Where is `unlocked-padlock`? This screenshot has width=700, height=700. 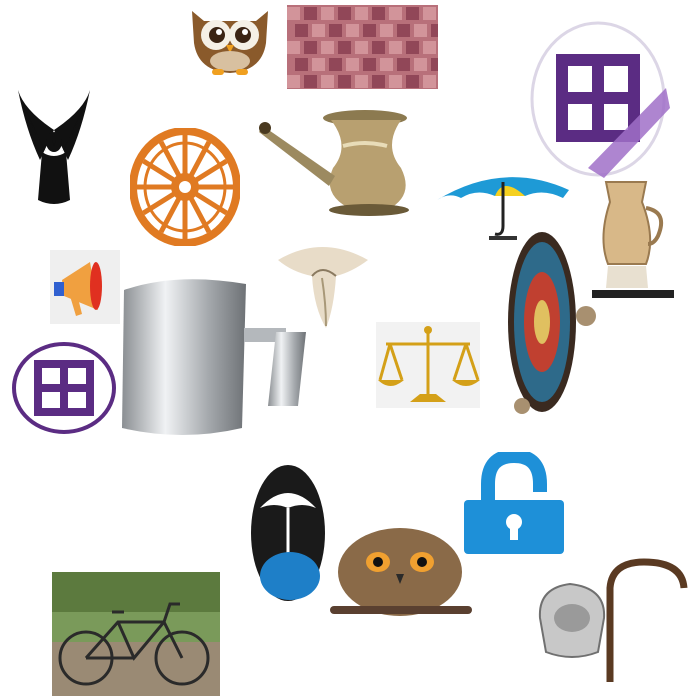
unlocked-padlock is located at coordinates (513, 504).